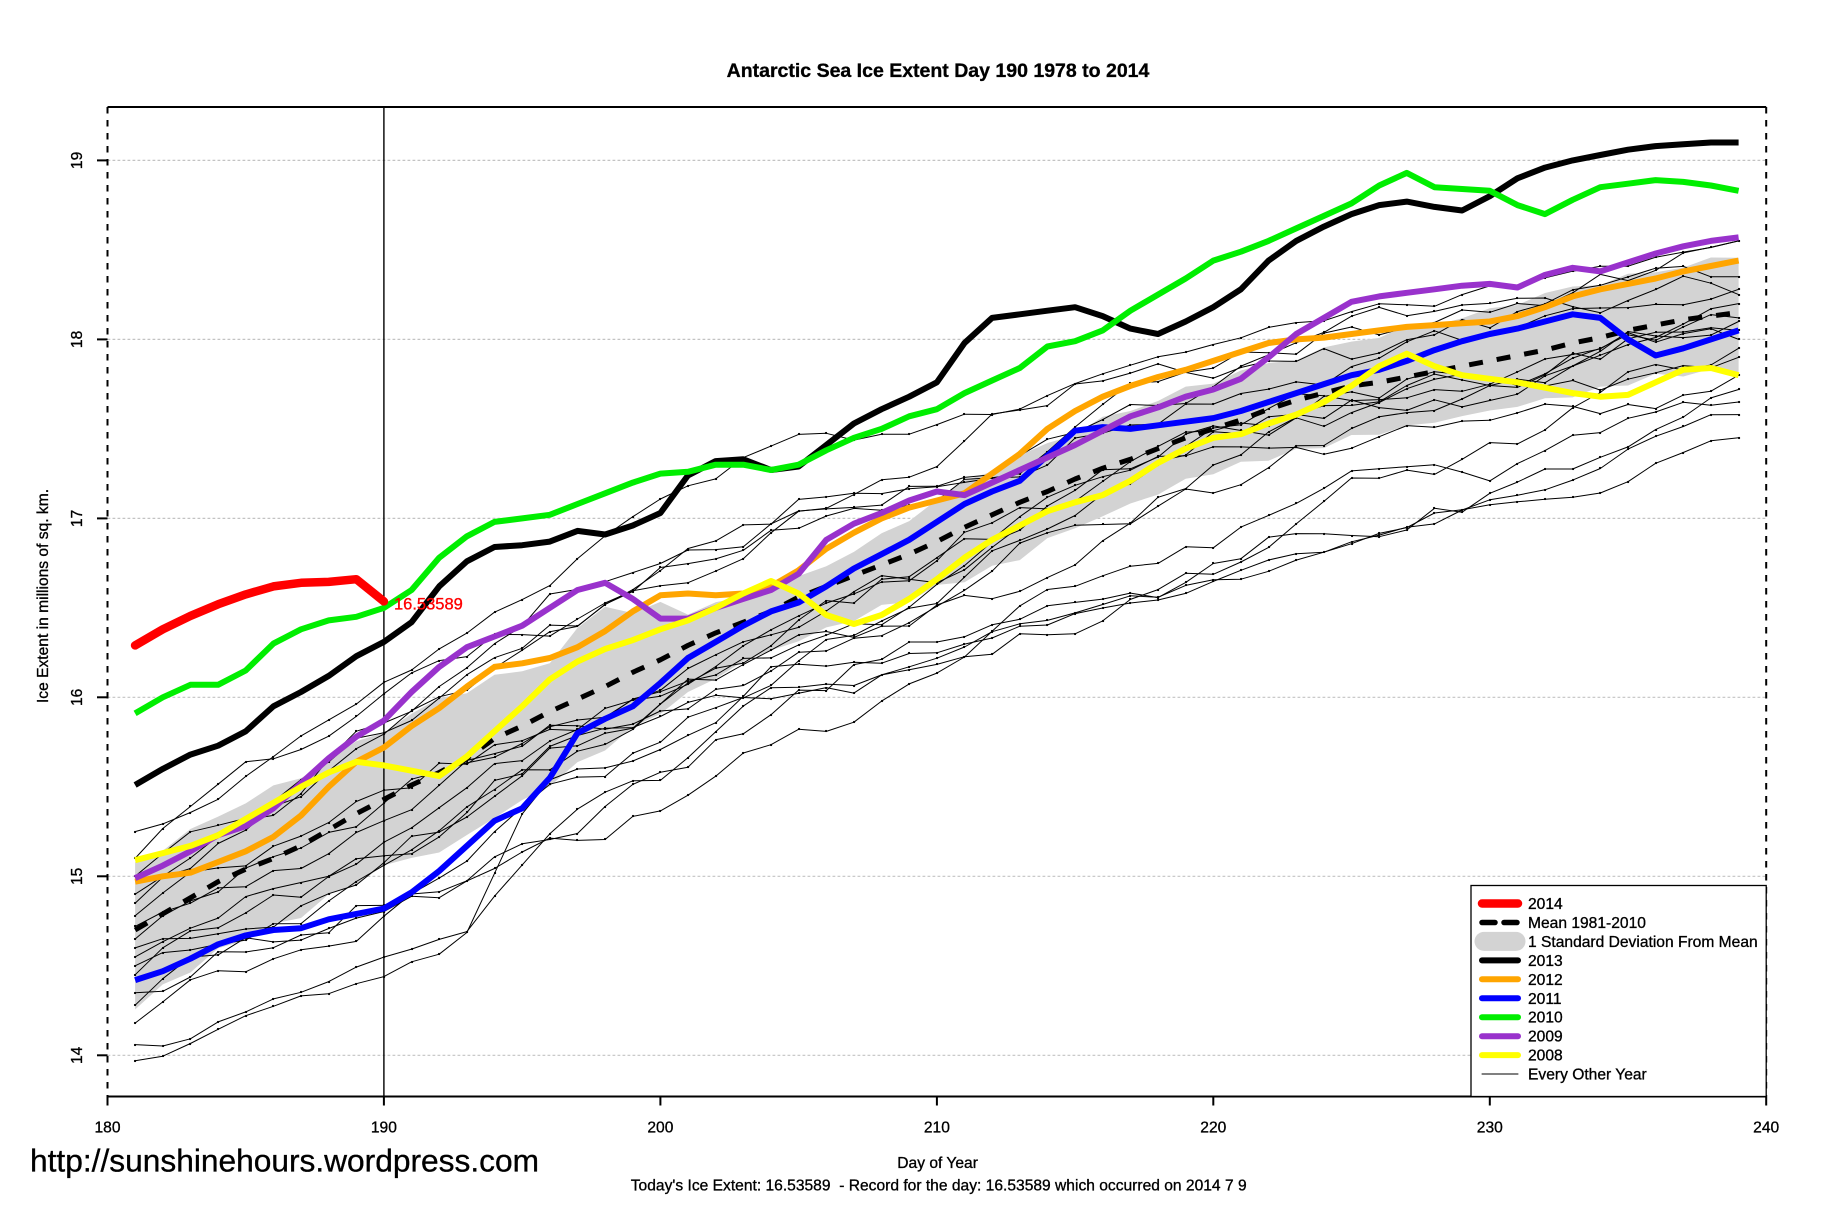 The height and width of the screenshot is (1228, 1836). I want to click on svg-text: Every Other Year, so click(1587, 1075).